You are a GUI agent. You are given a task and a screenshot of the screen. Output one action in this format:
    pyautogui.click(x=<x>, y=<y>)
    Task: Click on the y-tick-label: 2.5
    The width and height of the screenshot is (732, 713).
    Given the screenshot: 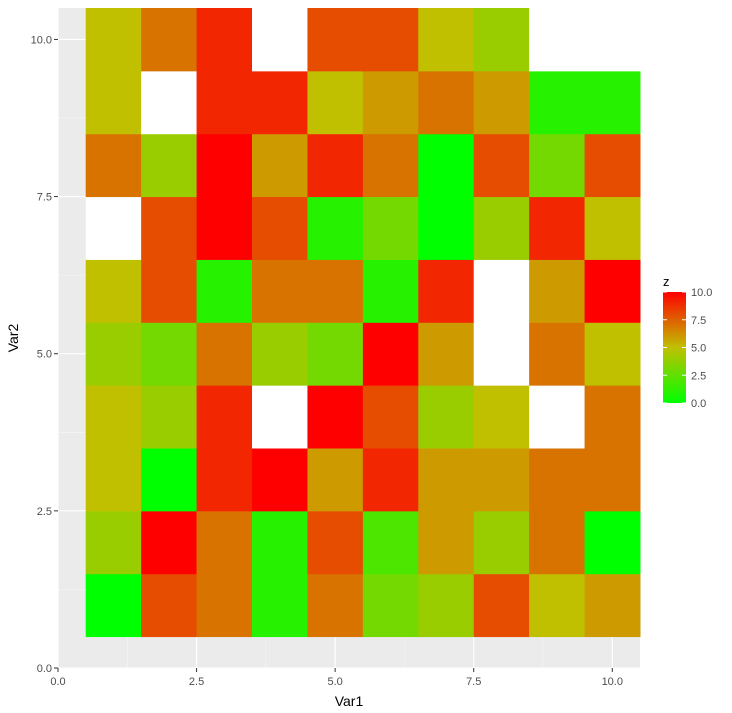 What is the action you would take?
    pyautogui.click(x=44, y=512)
    